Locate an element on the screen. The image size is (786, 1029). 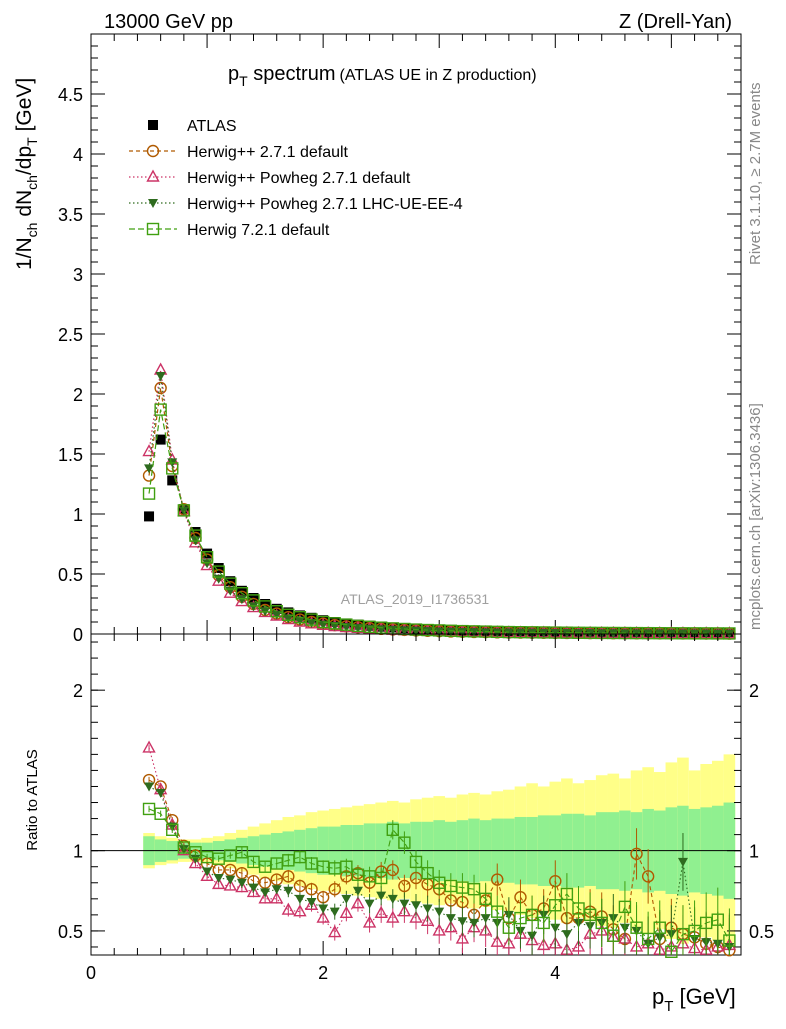
main-ytick-label: 1 is located at coordinates (78, 515).